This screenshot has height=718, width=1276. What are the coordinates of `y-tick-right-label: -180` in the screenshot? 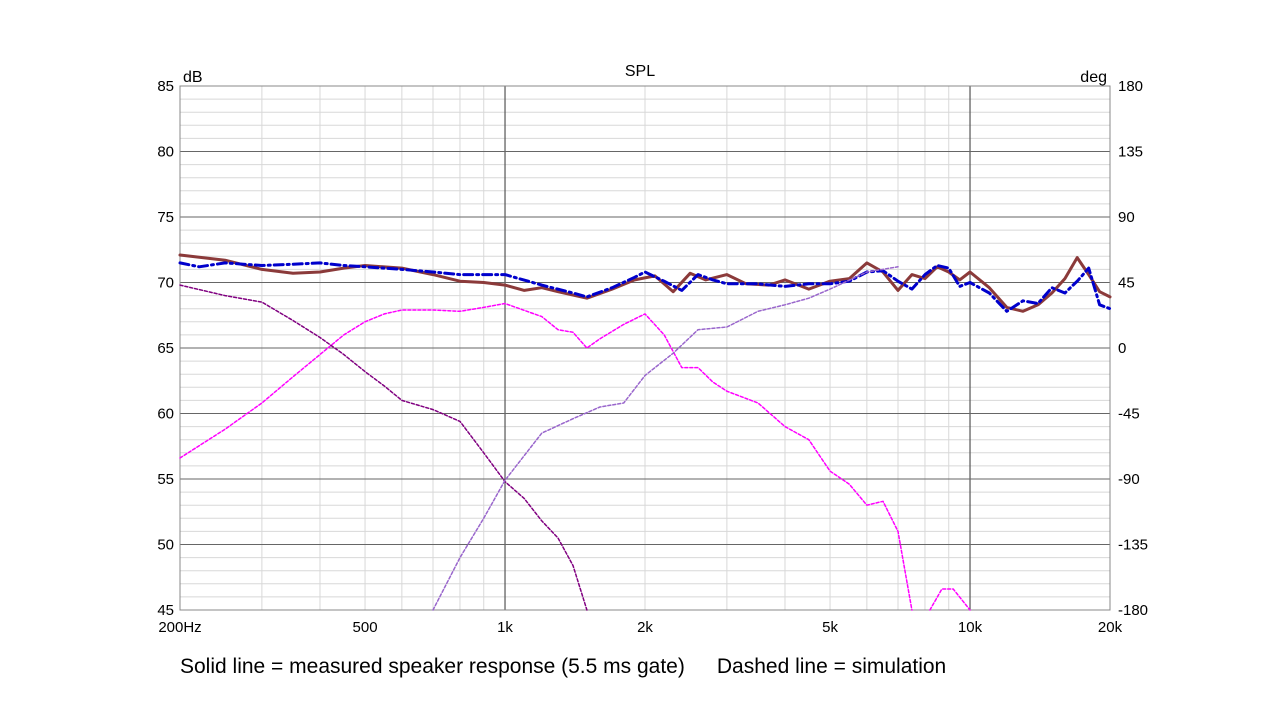 It's located at (1133, 610).